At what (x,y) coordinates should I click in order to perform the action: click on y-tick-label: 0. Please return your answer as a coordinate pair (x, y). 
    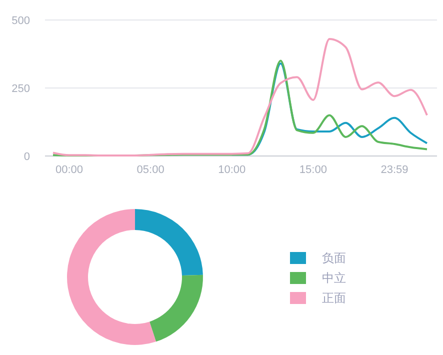
    Looking at the image, I should click on (27, 156).